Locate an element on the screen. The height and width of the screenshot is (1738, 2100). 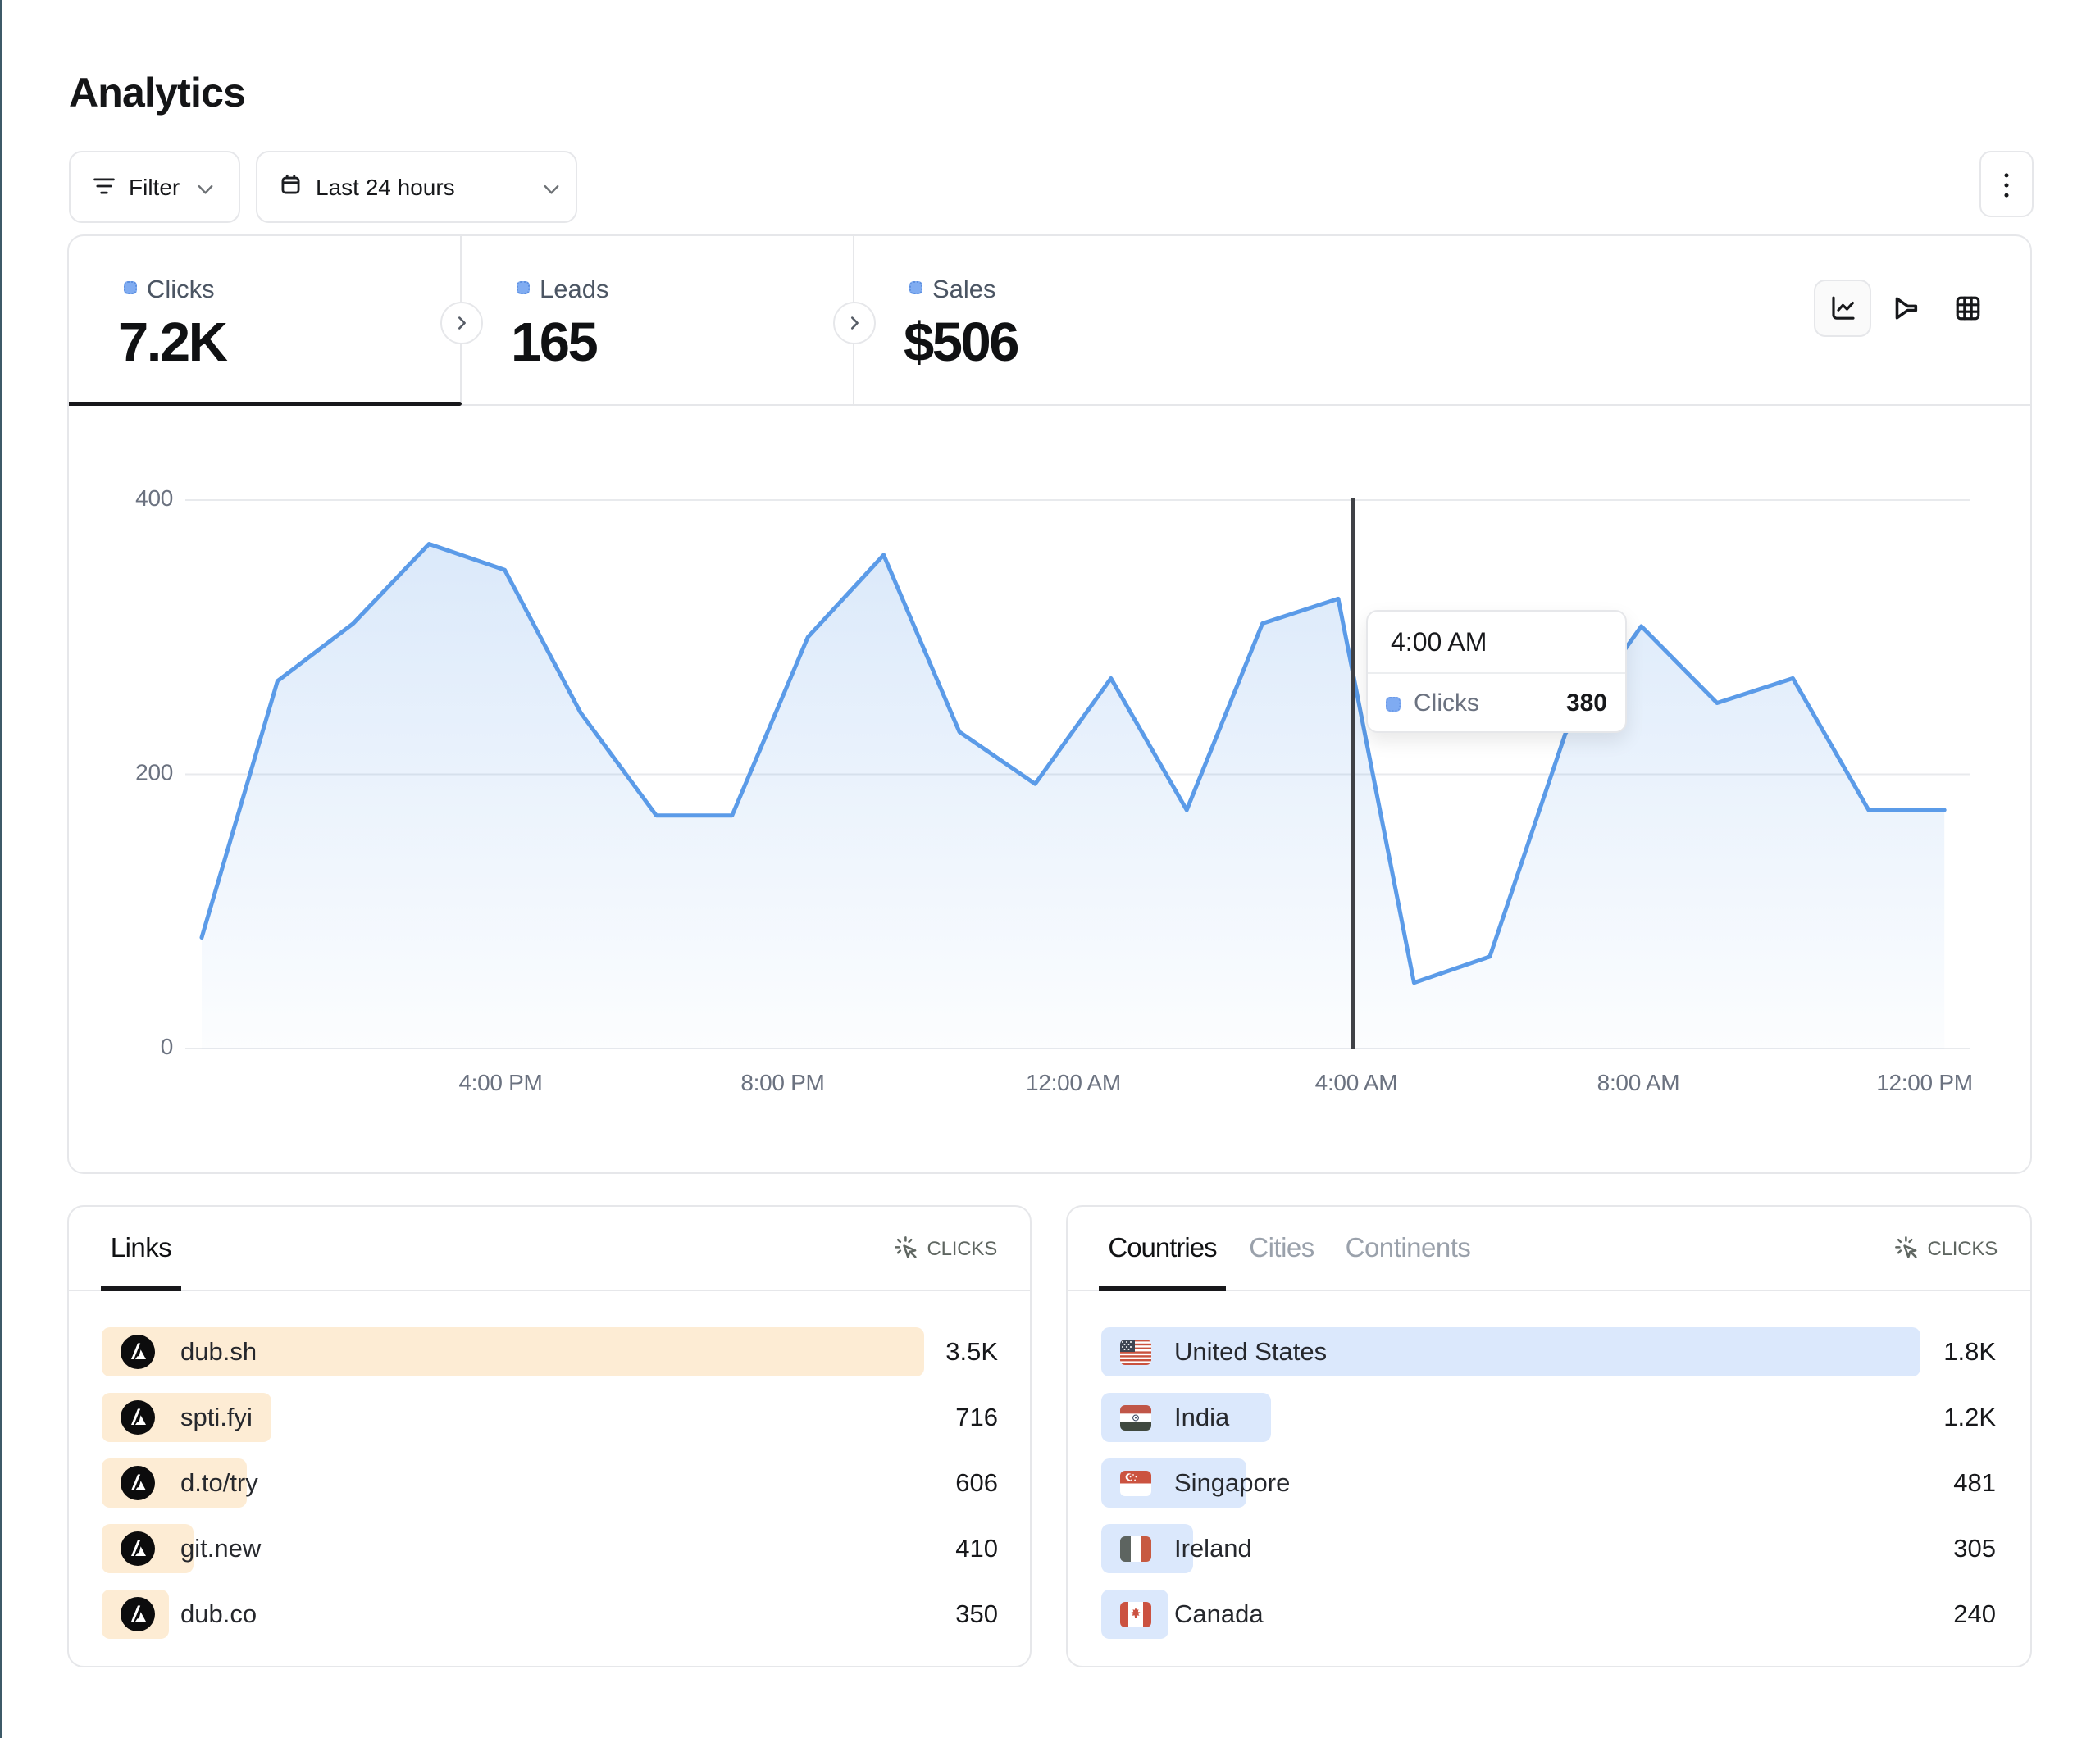
svg-text: 12:00 AM is located at coordinates (1073, 1082).